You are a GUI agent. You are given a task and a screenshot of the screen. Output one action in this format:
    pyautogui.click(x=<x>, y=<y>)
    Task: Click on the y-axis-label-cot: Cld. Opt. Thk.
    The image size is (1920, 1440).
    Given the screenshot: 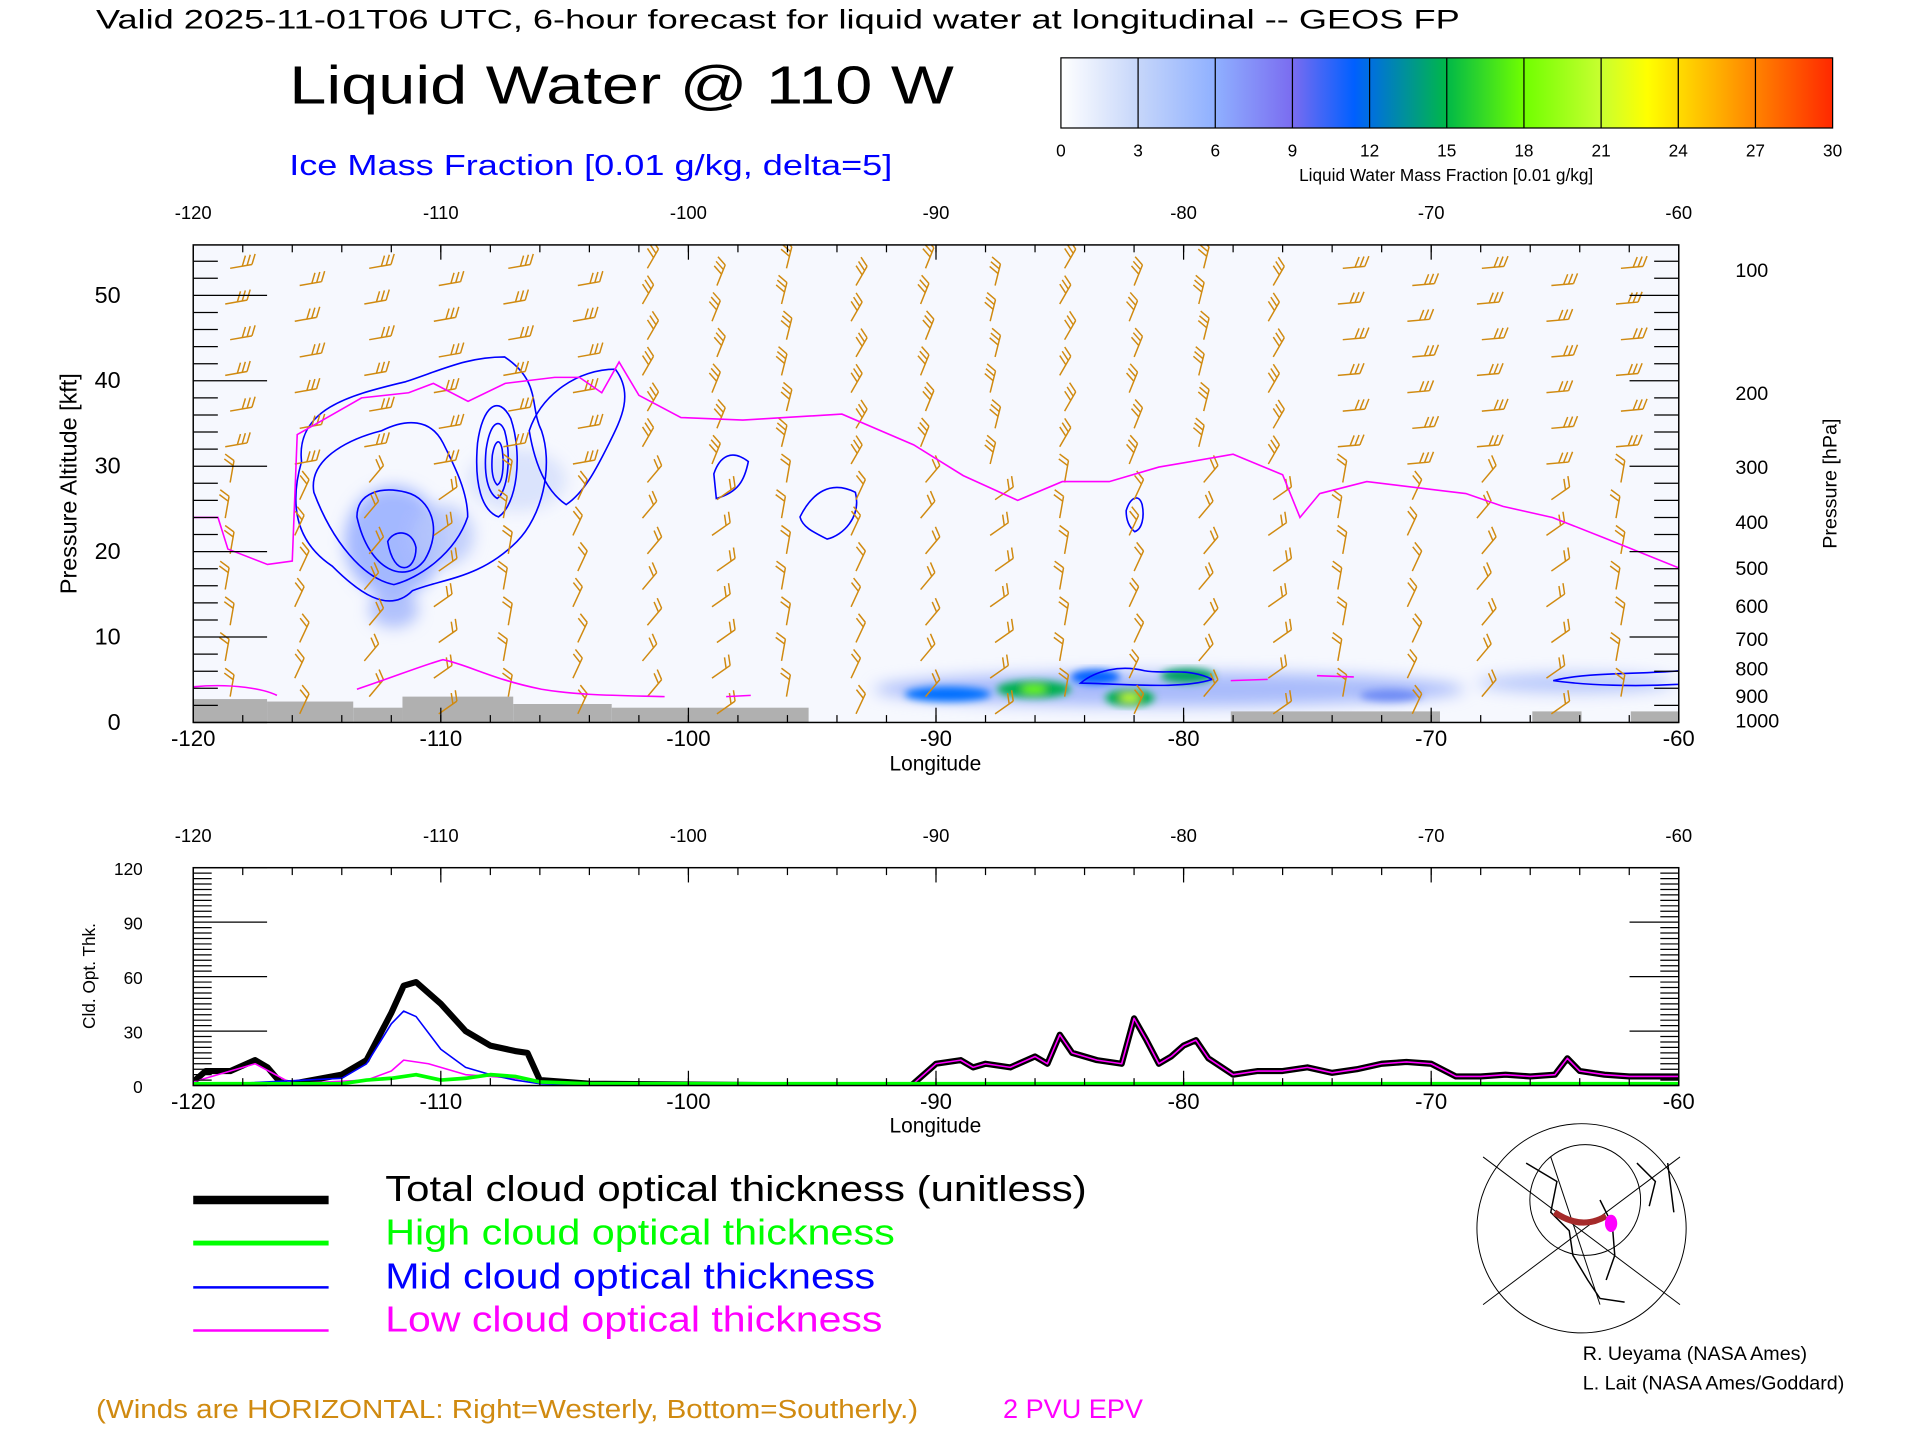 What is the action you would take?
    pyautogui.click(x=89, y=976)
    